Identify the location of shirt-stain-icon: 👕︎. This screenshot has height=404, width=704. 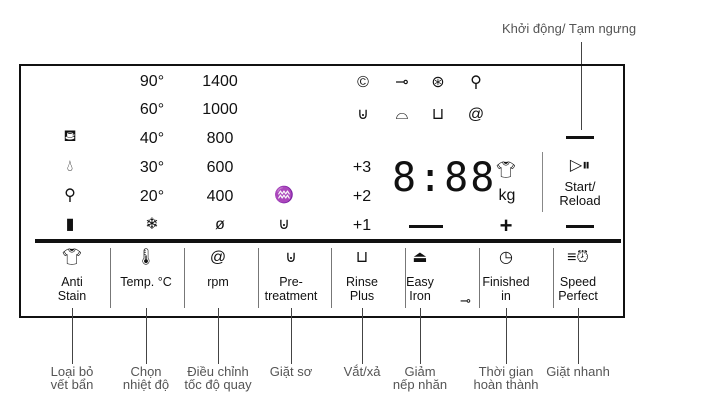
(72, 257).